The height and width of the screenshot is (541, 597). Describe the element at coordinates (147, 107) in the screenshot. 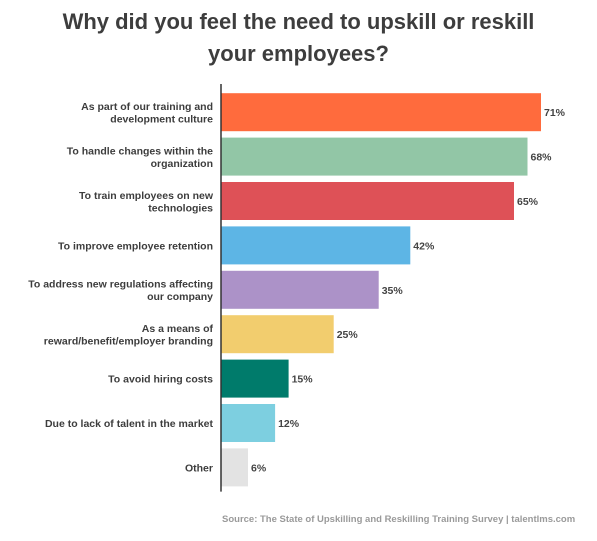

I see `category-label-1-line-1: As part of our training and` at that location.